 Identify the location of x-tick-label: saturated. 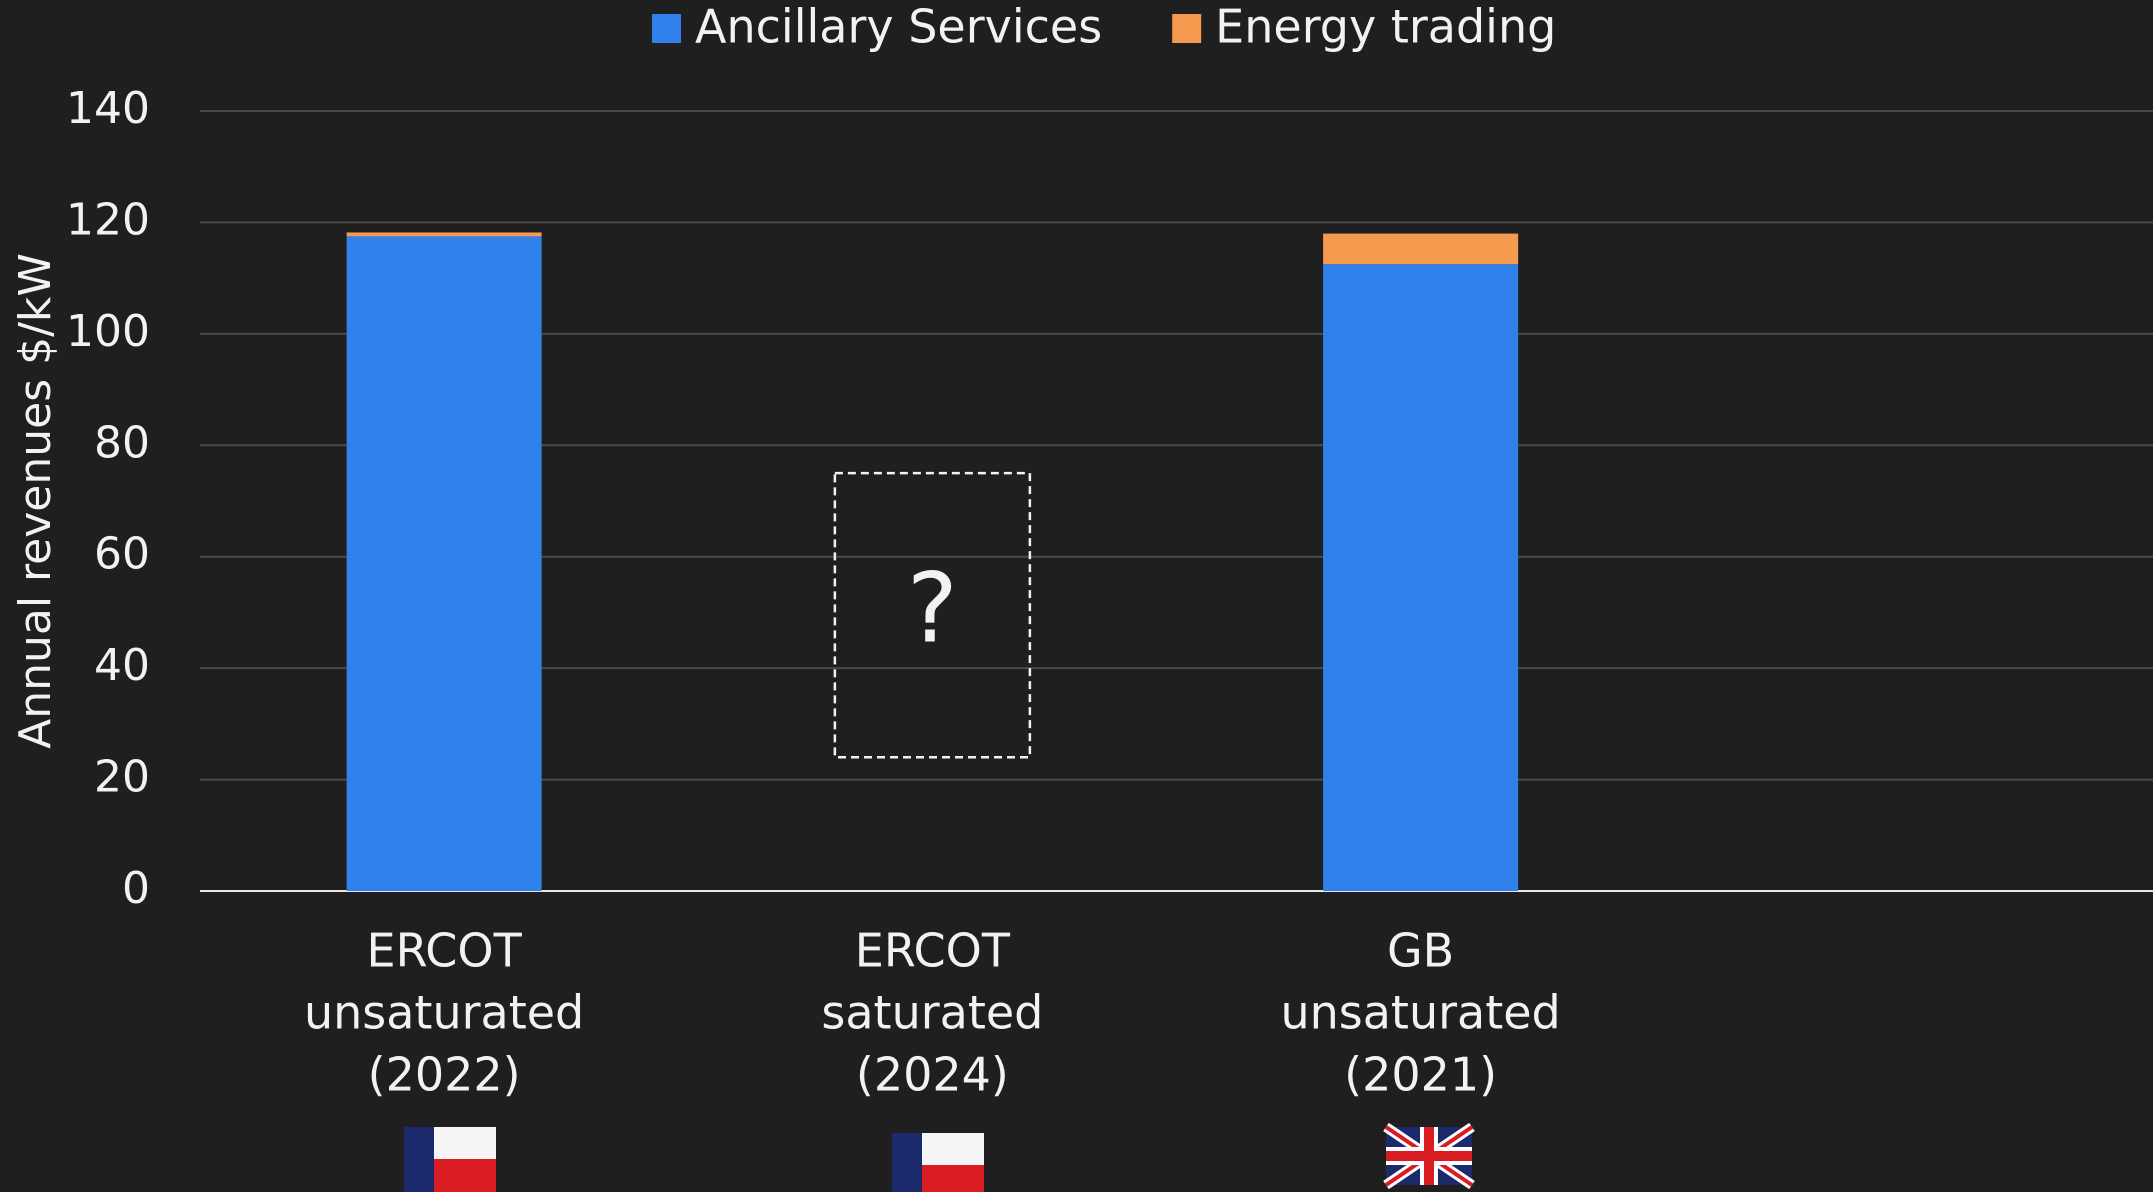
(932, 1013).